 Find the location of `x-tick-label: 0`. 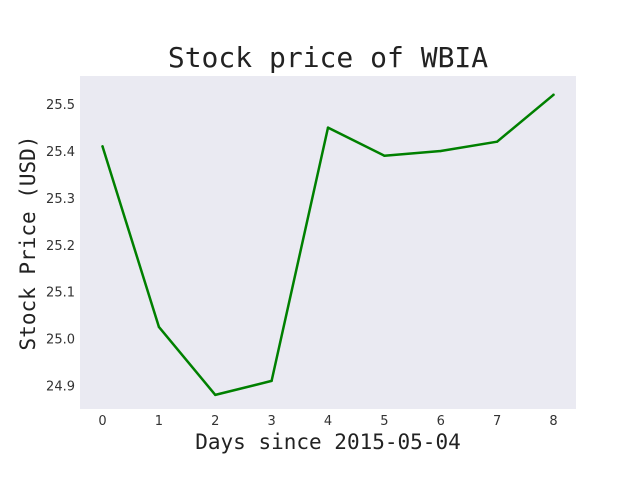

x-tick-label: 0 is located at coordinates (102, 421).